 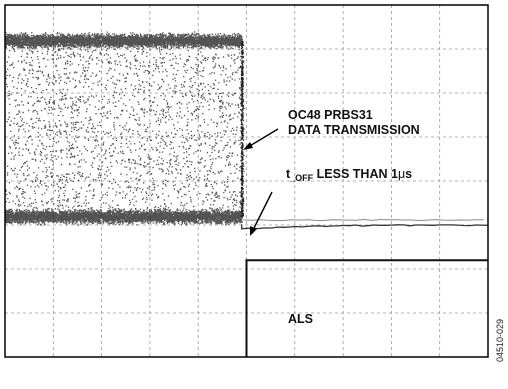 I want to click on toff-annotation: t_OFF LESS THAN 1μs, so click(x=331, y=201).